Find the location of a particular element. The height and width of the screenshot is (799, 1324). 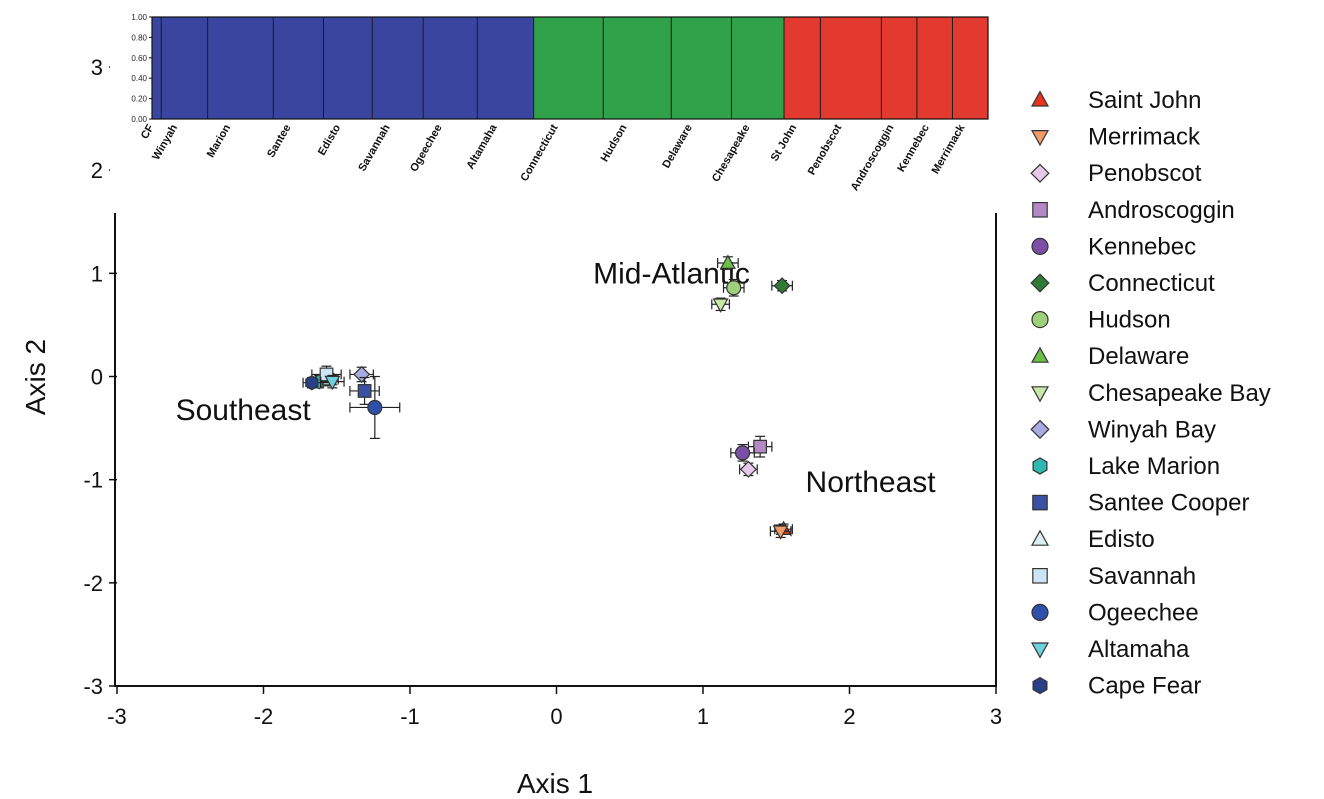

x-tick-label: -1 is located at coordinates (410, 716).